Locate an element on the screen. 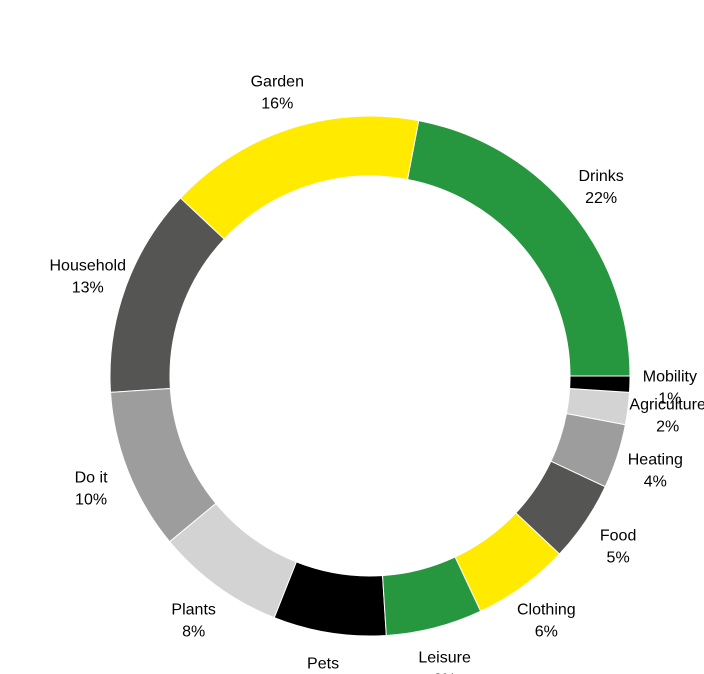  slice-label-household: Household 13% is located at coordinates (87, 276).